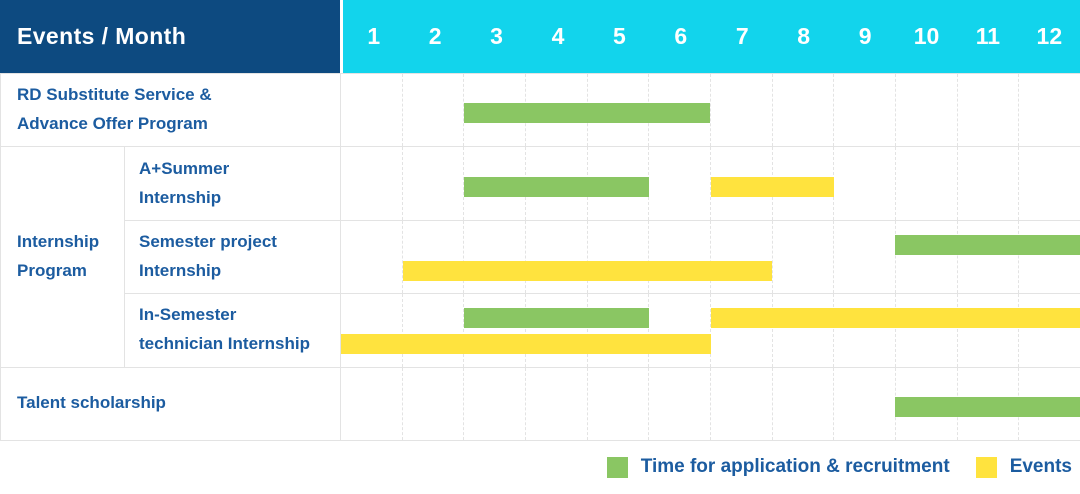 Image resolution: width=1080 pixels, height=494 pixels. Describe the element at coordinates (1040, 467) in the screenshot. I see `legend-label-yellow: Events` at that location.